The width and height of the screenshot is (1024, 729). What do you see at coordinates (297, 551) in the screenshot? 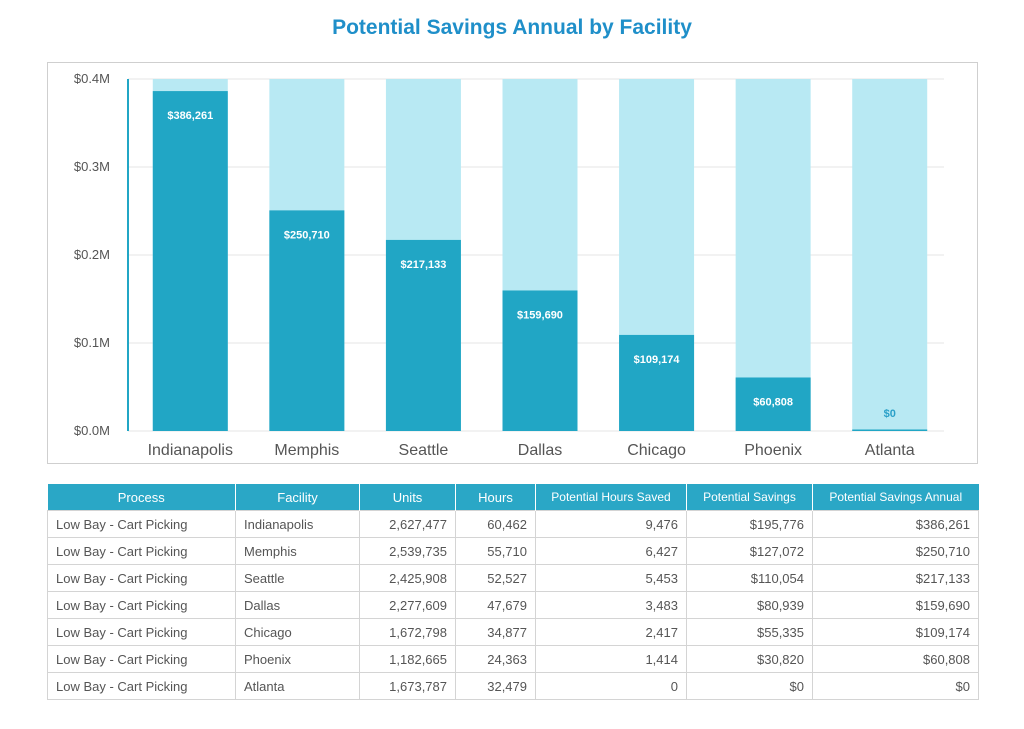
I see `cell-facility: Memphis` at bounding box center [297, 551].